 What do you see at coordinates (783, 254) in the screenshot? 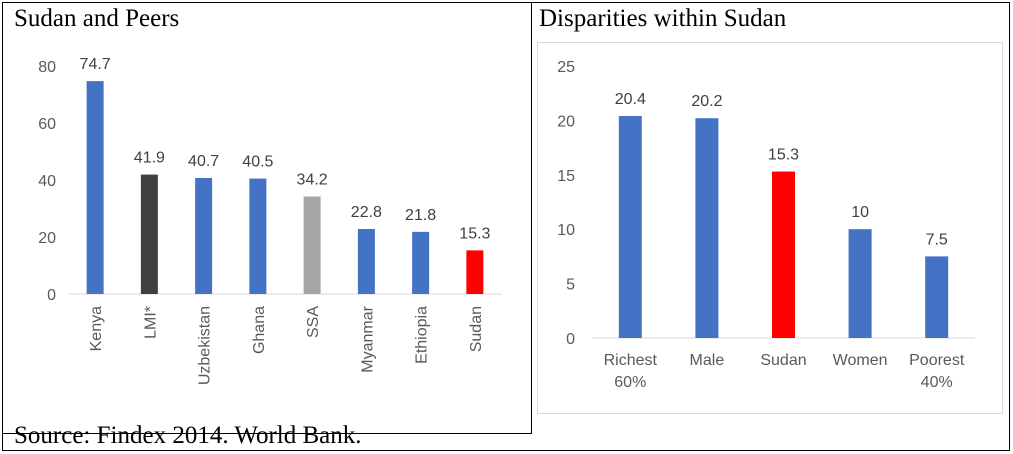
I see `right-bar-sudan` at bounding box center [783, 254].